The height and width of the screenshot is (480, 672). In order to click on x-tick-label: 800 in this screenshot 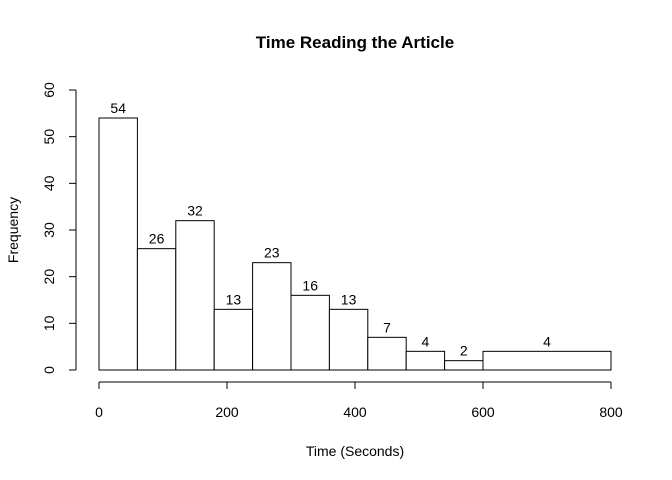, I will do `click(611, 412)`.